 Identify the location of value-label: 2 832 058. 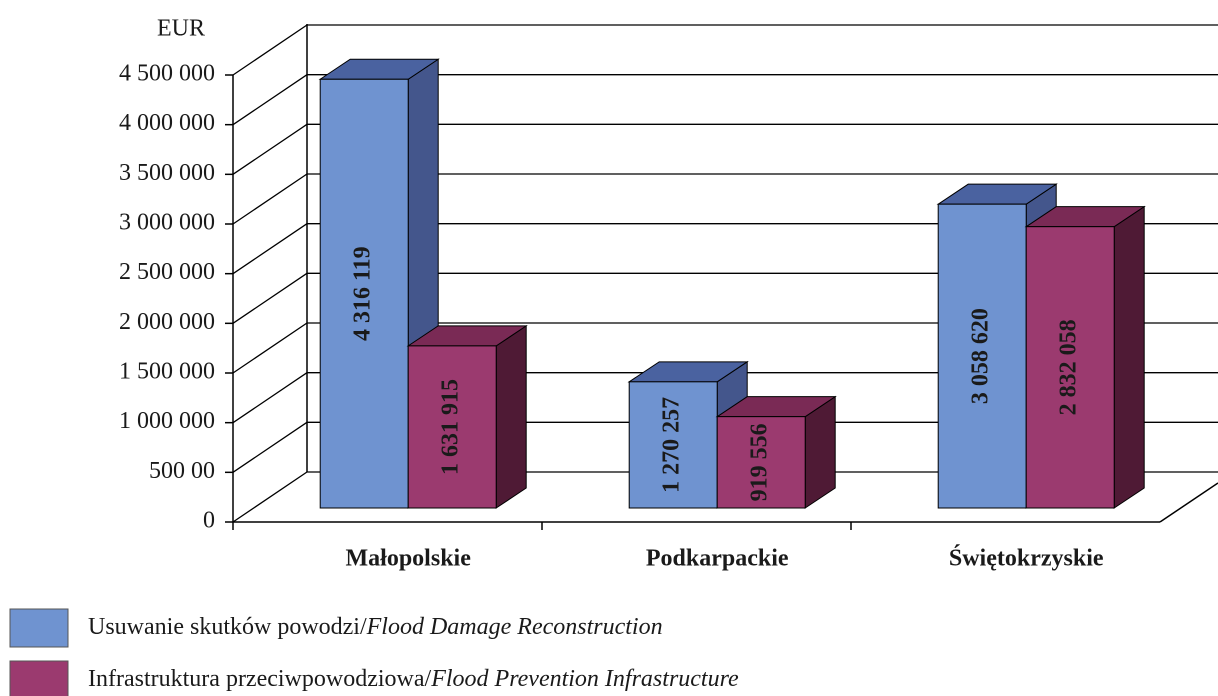
(1069, 367).